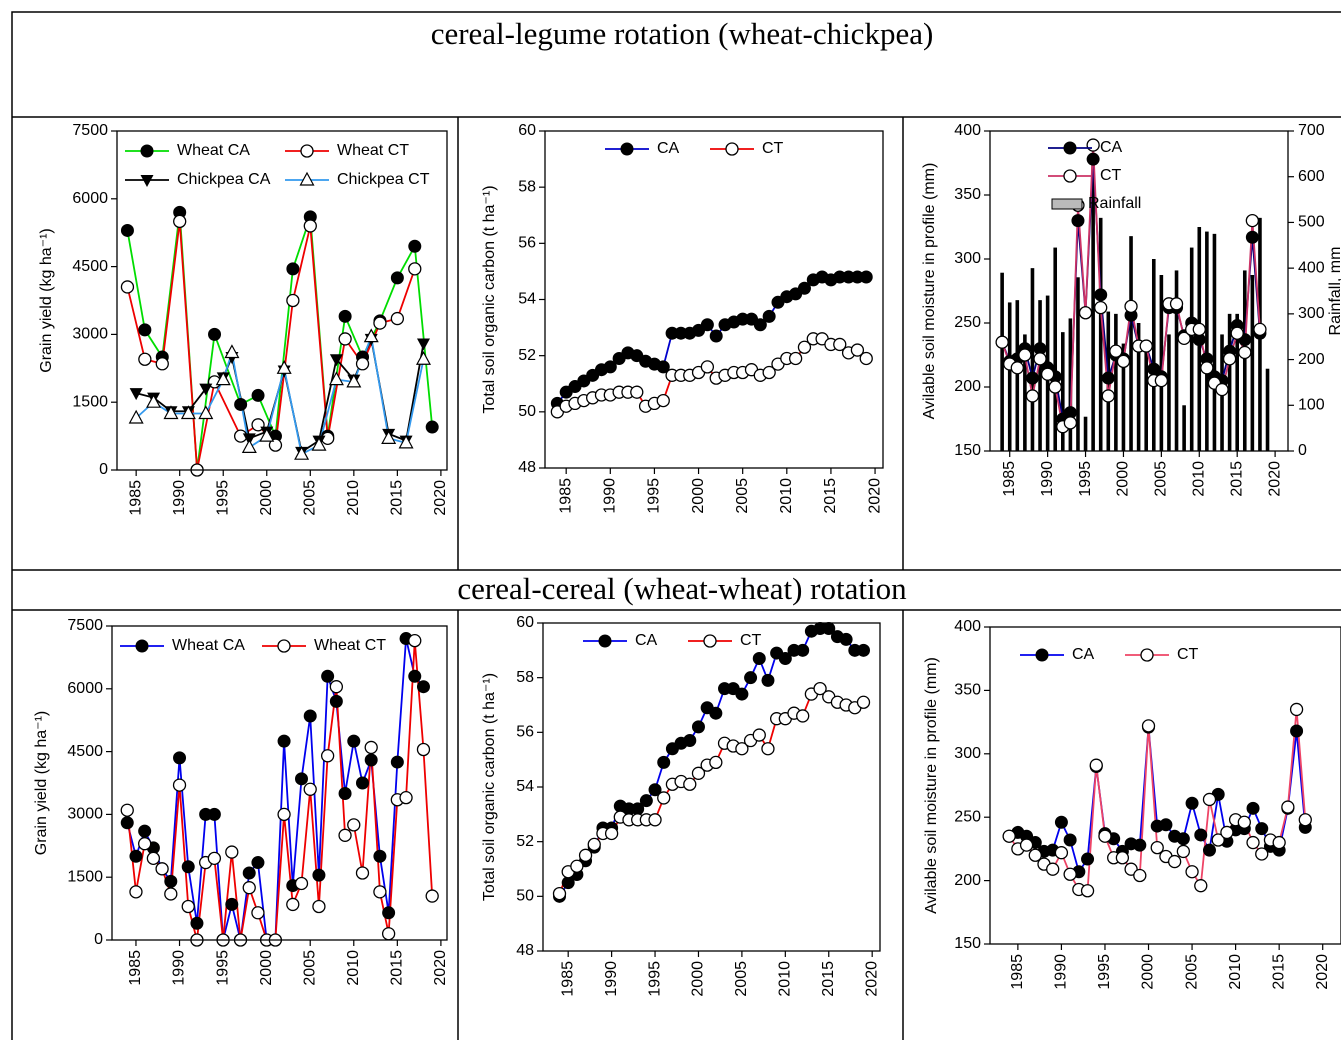 Image resolution: width=1341 pixels, height=1040 pixels. What do you see at coordinates (654, 496) in the screenshot?
I see `x-tick-label: 1995` at bounding box center [654, 496].